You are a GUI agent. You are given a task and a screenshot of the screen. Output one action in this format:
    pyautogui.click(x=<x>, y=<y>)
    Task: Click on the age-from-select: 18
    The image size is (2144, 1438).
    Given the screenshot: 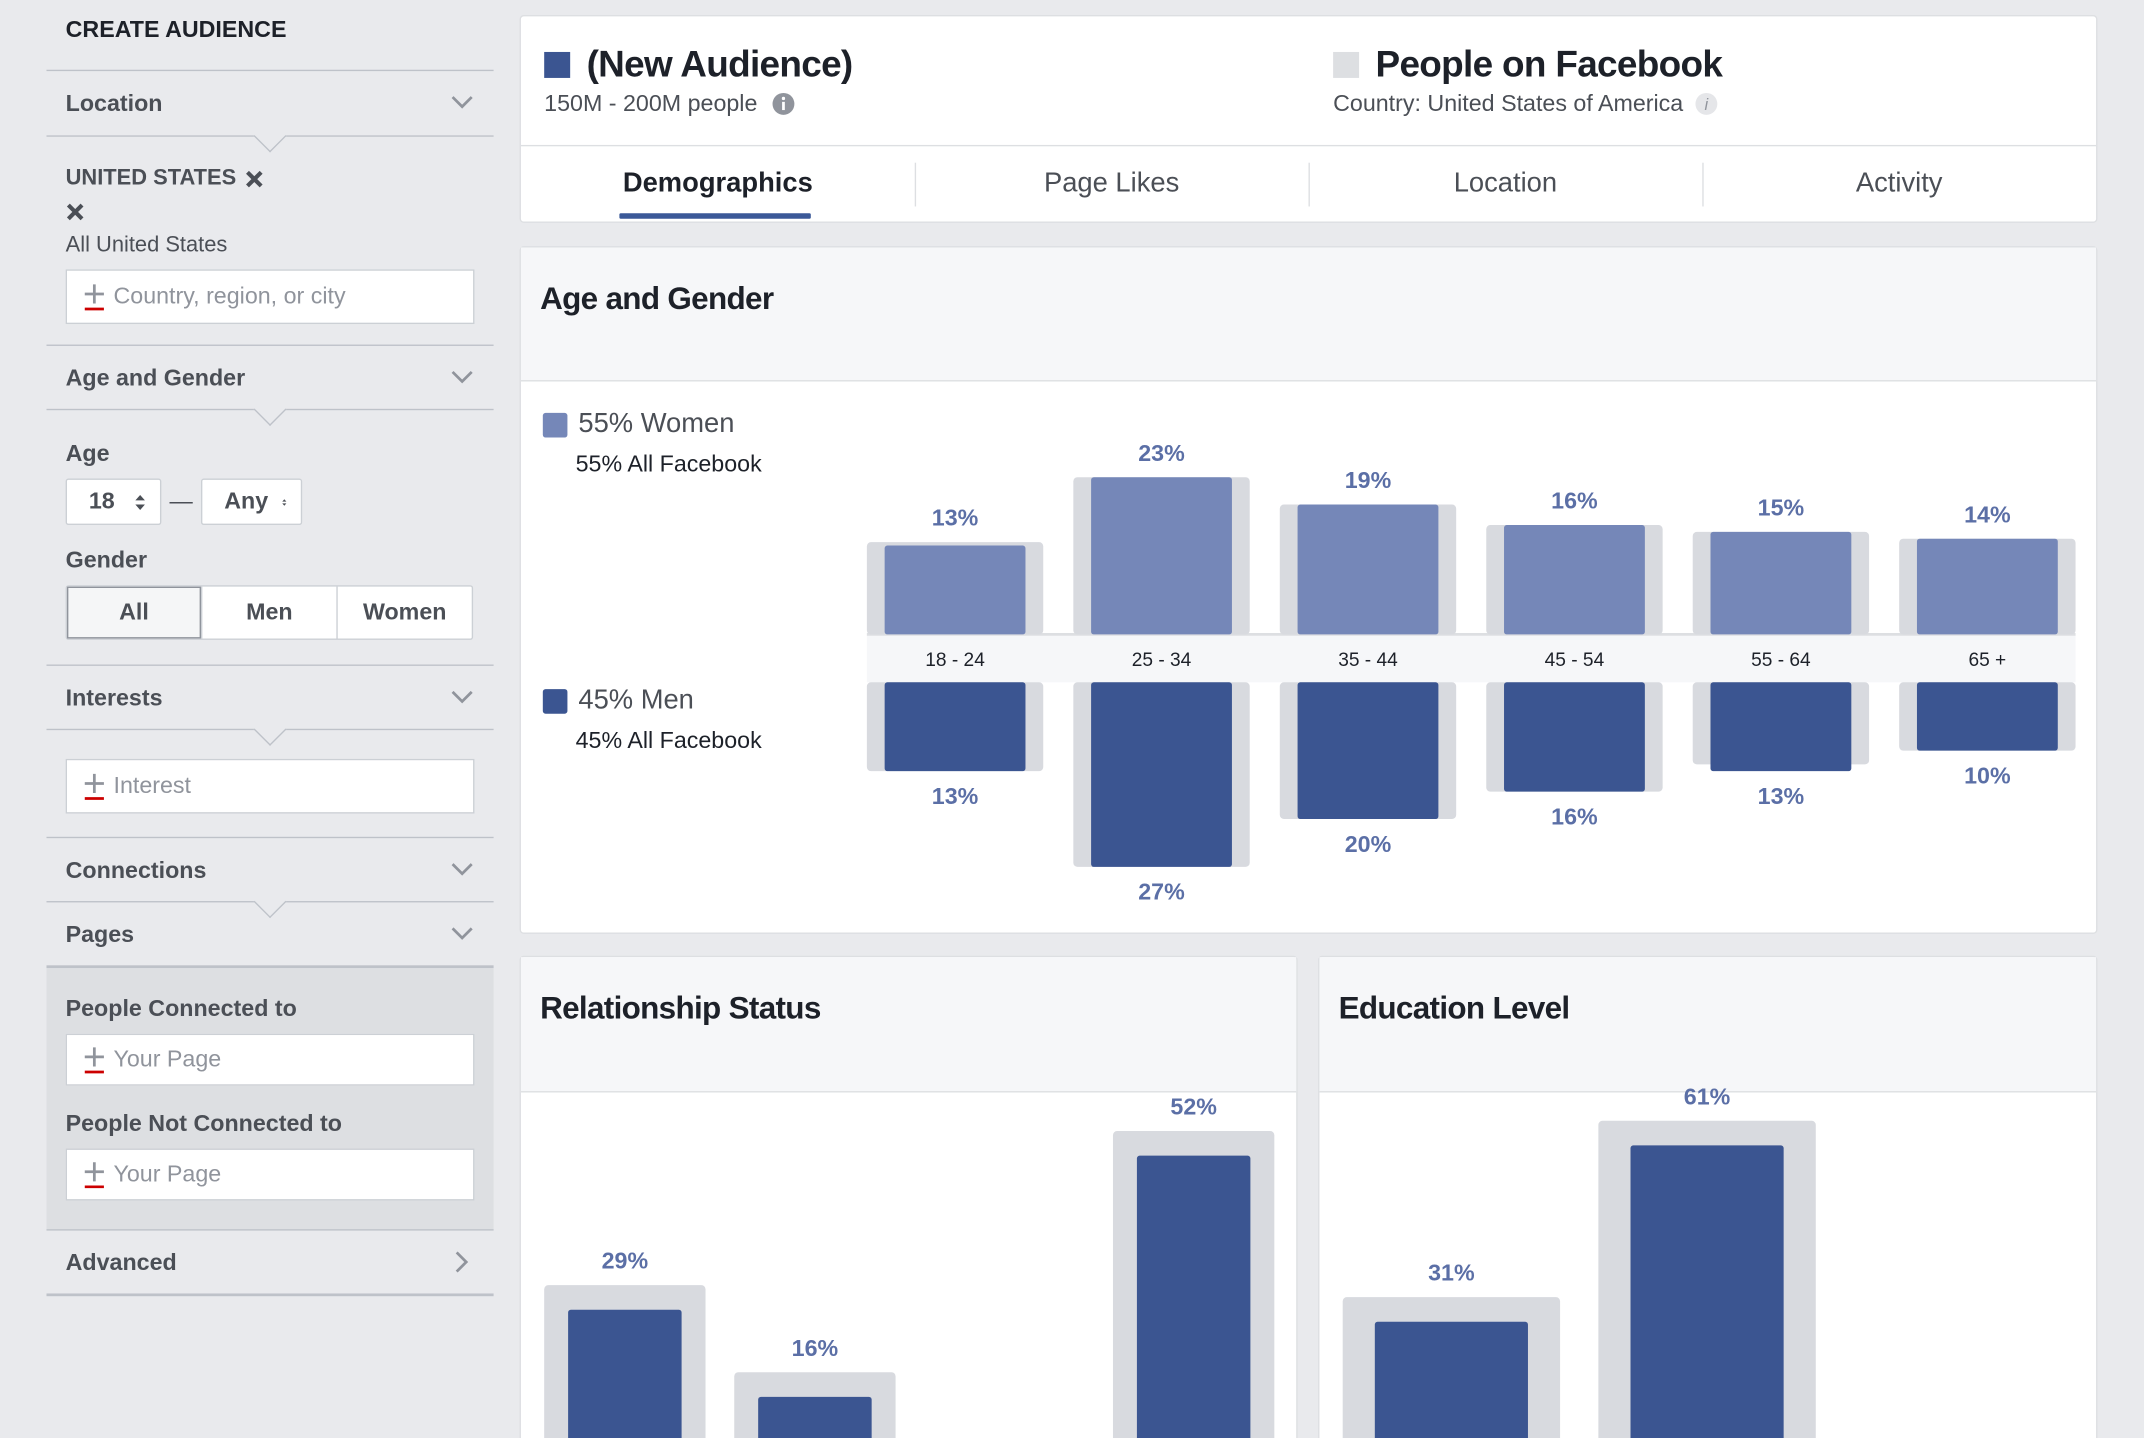 What is the action you would take?
    pyautogui.click(x=113, y=502)
    